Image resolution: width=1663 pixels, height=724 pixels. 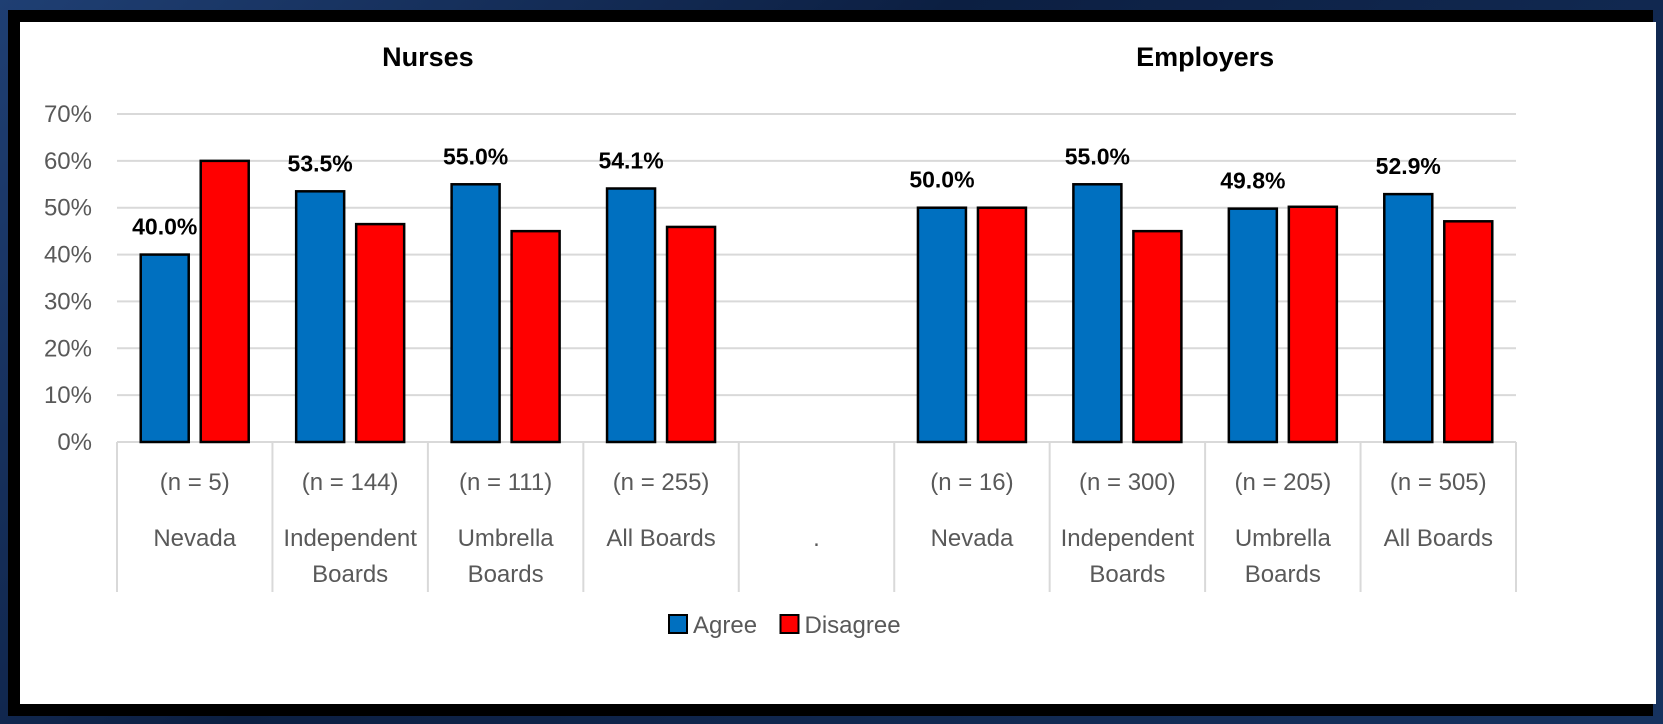 I want to click on category-n-label: (n = 505), so click(x=1438, y=482).